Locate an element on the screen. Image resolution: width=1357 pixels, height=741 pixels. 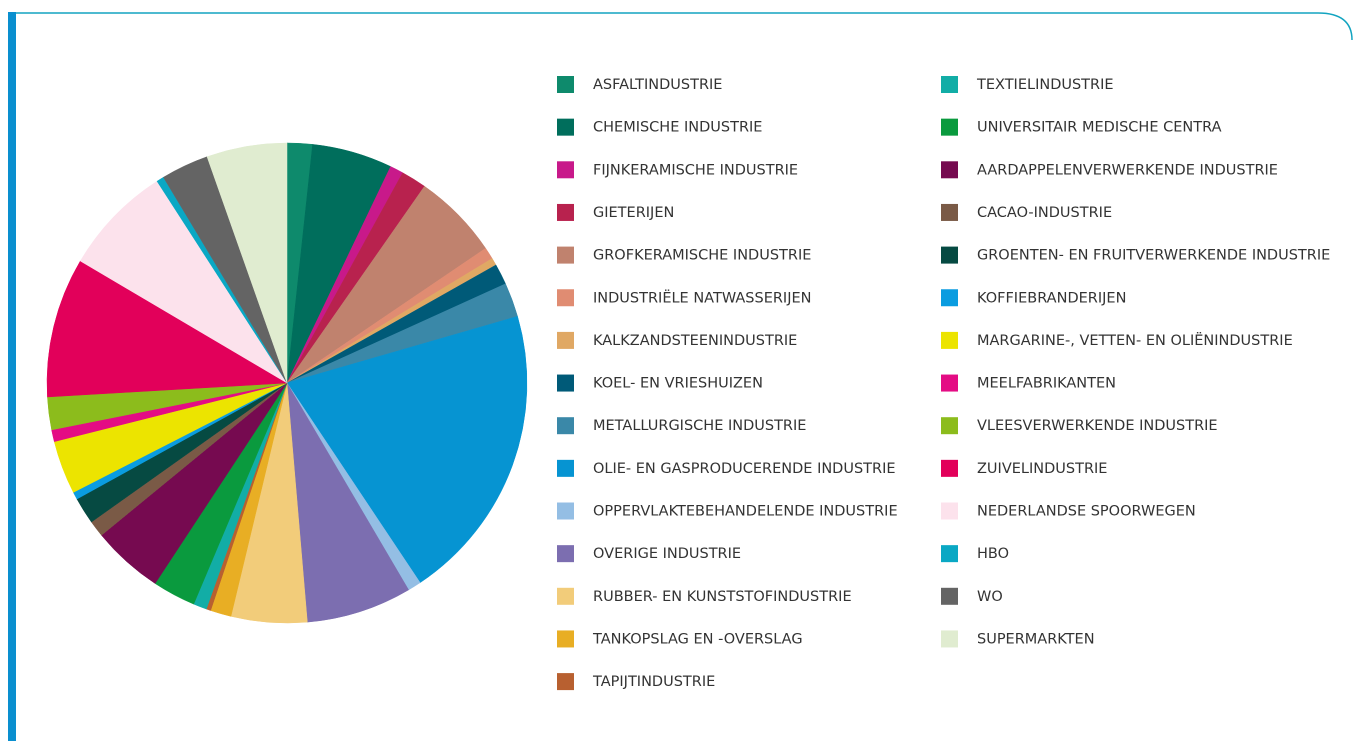
legend-label: CACAO-INDUSTRIE is located at coordinates (1044, 213).